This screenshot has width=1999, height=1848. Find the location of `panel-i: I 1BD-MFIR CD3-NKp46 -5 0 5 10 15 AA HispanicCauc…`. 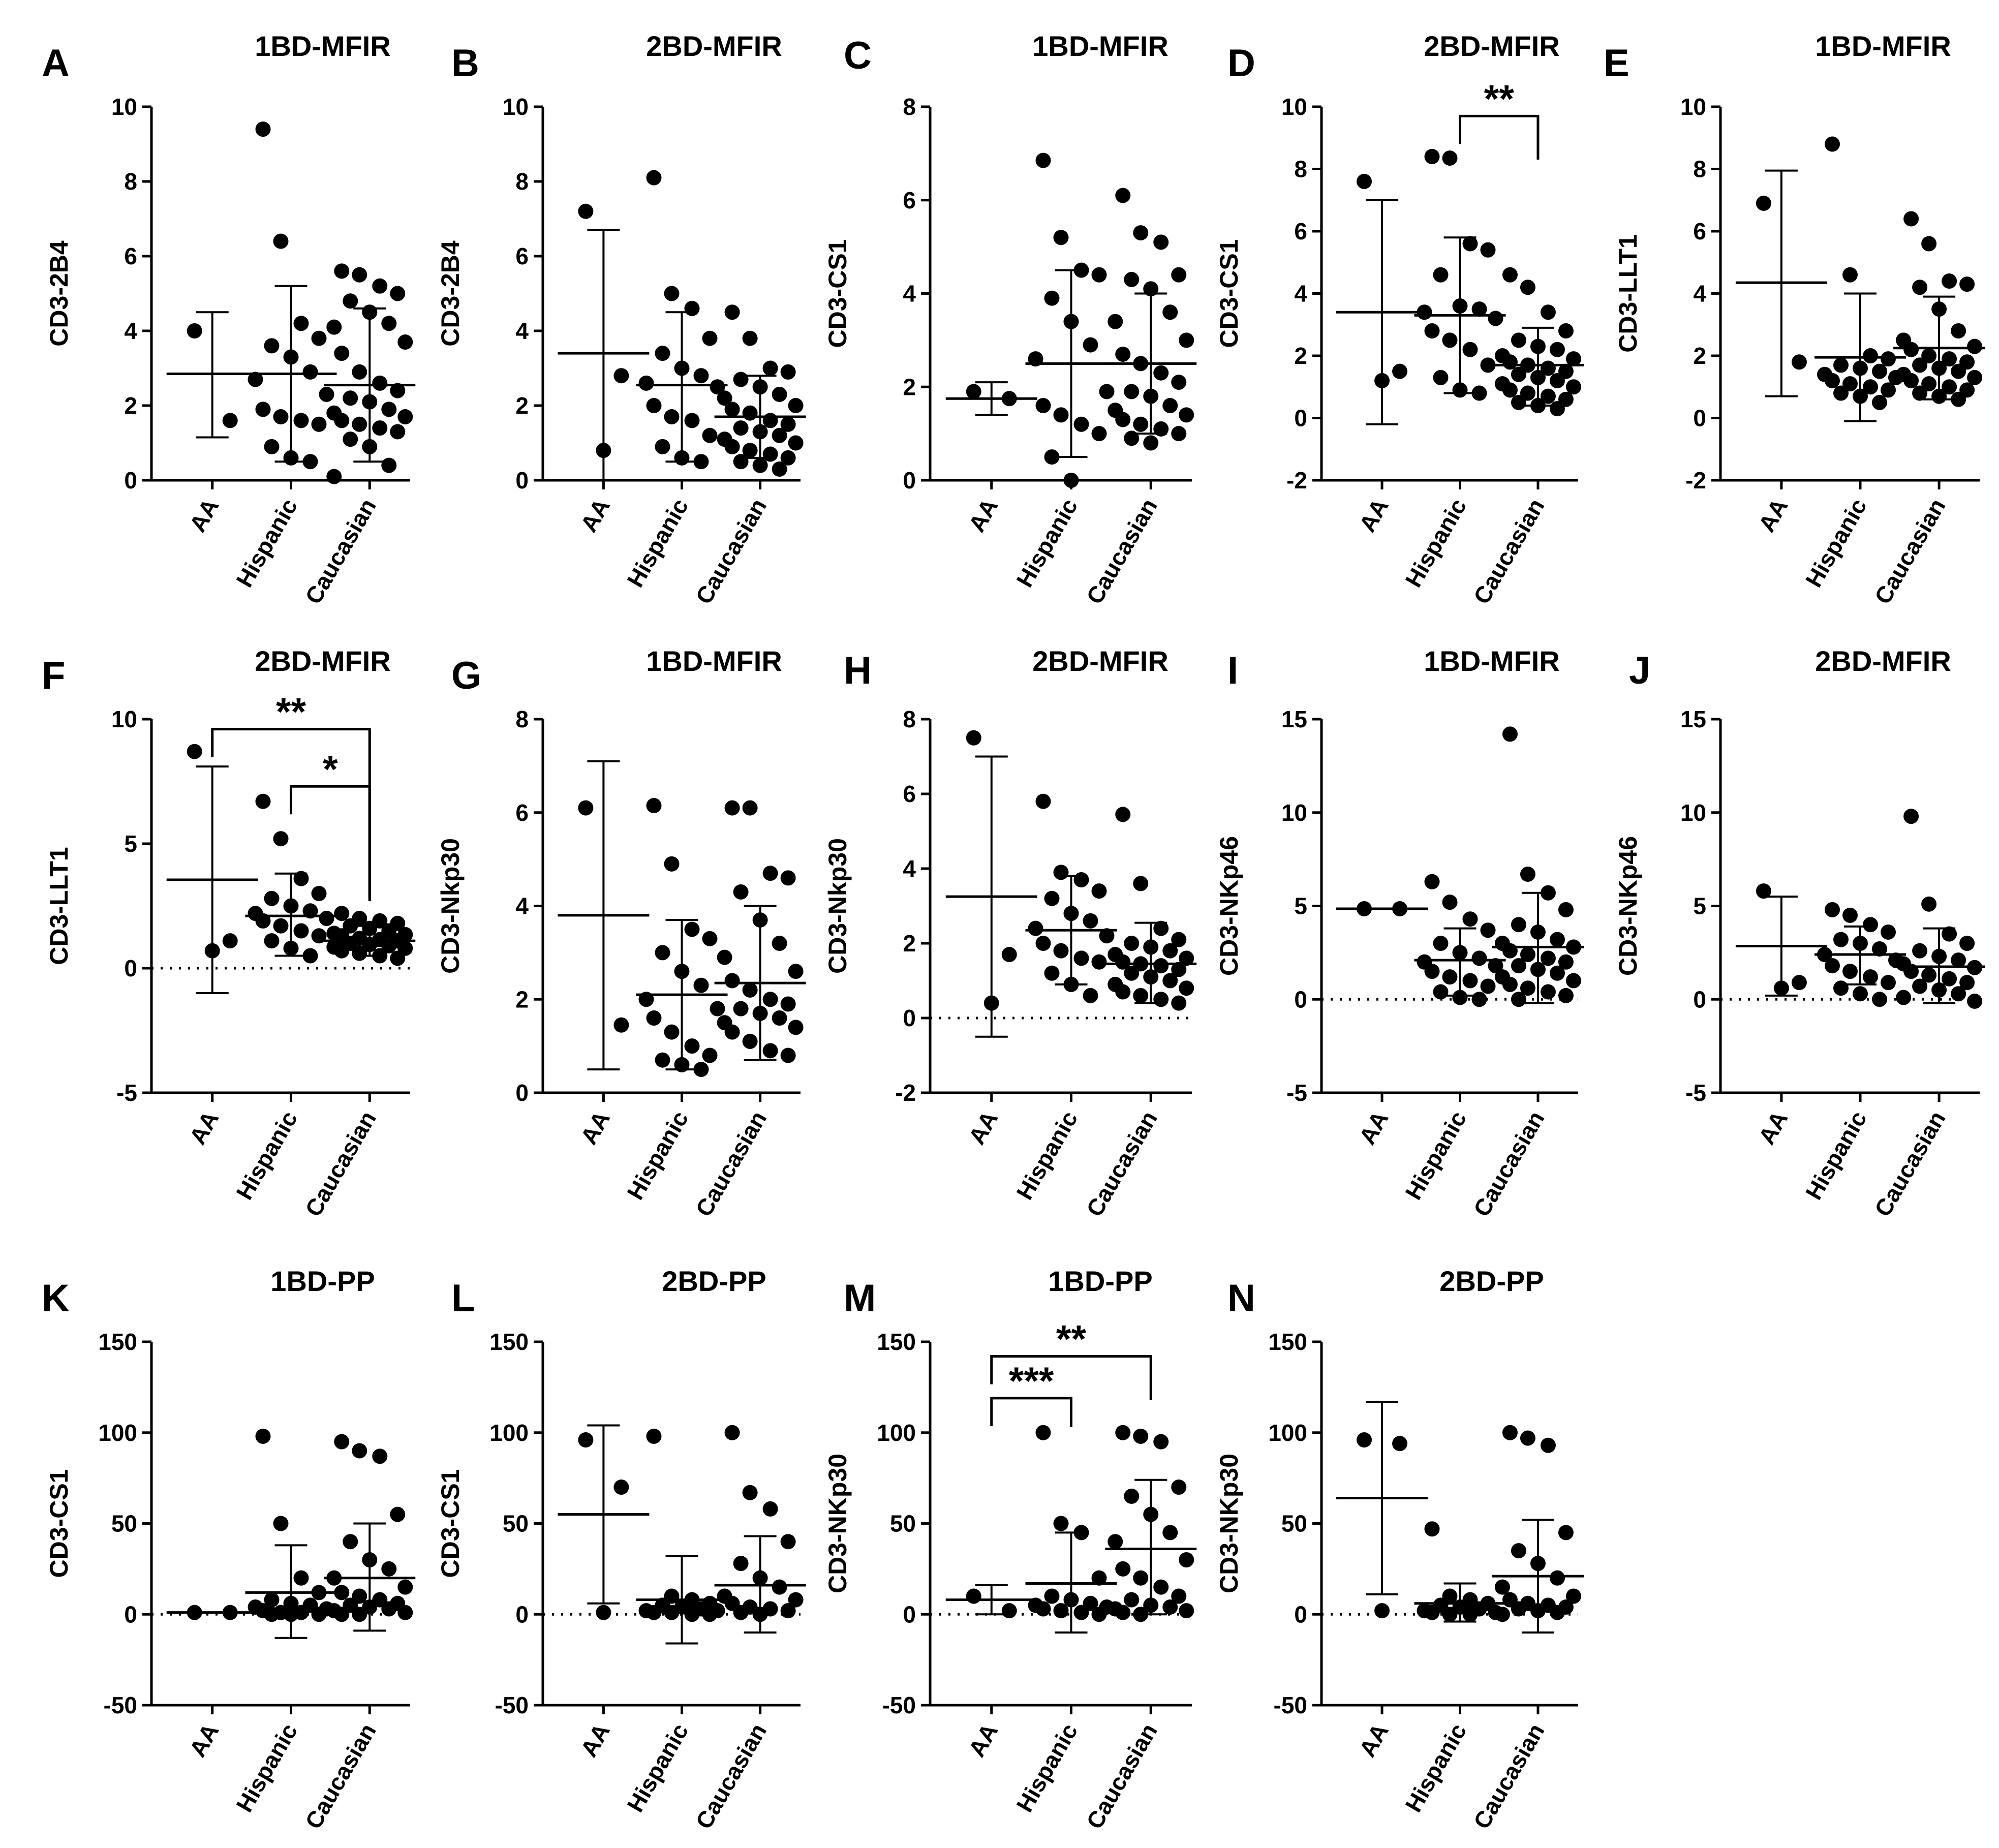

panel-i: I 1BD-MFIR CD3-NKp46 -5 0 5 10 15 AA HispanicCauc… is located at coordinates (1399, 933).